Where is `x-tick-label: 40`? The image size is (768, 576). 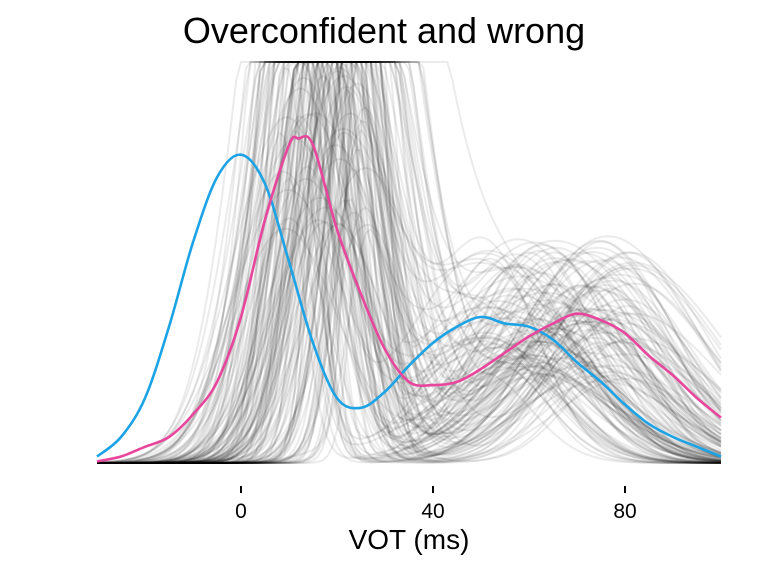 x-tick-label: 40 is located at coordinates (432, 511).